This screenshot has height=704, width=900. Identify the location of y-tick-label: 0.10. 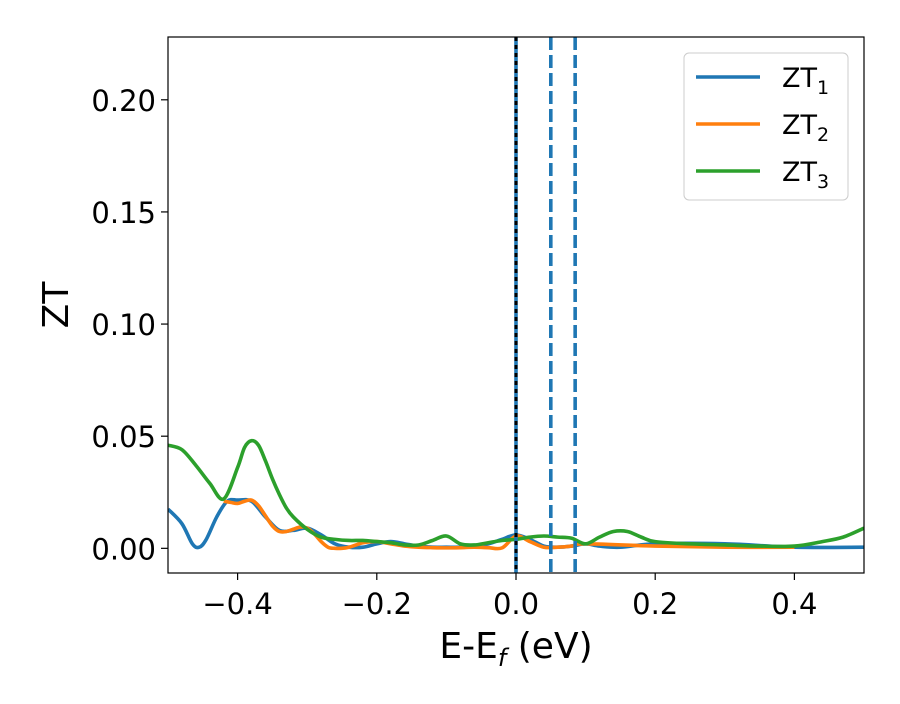
(123, 325).